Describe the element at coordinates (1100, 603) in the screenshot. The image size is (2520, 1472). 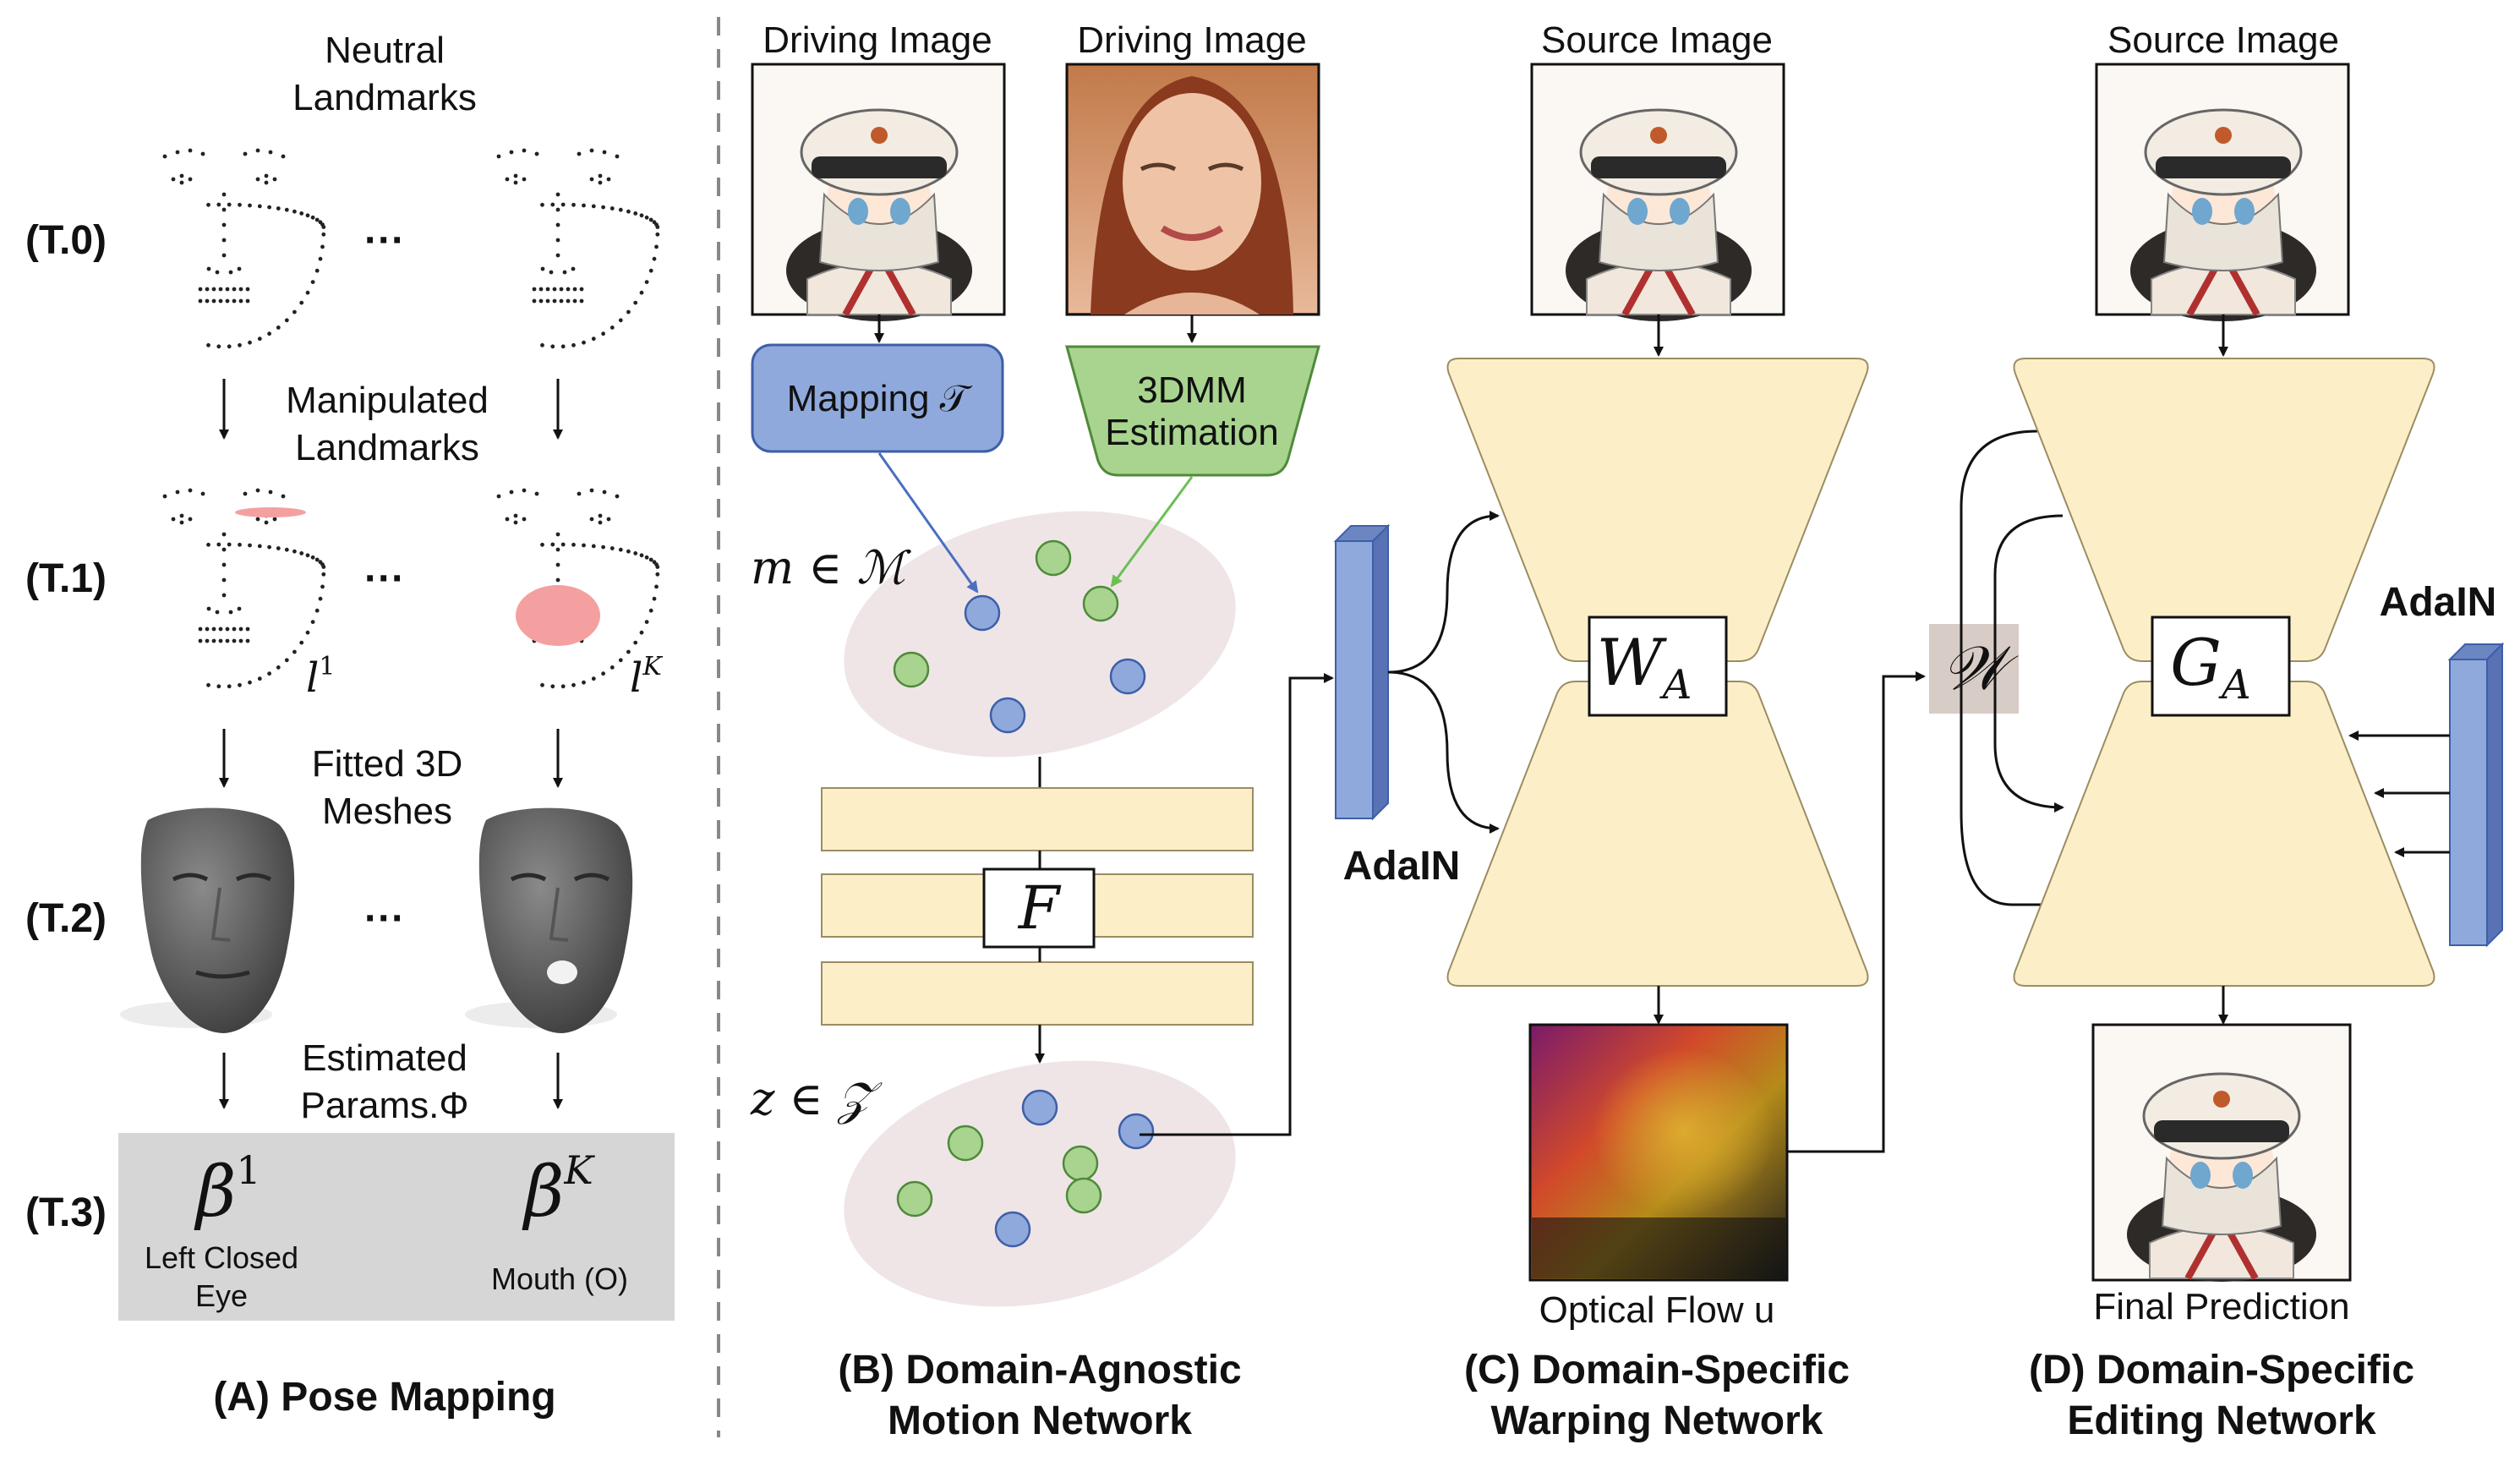
I see `m-space-point` at that location.